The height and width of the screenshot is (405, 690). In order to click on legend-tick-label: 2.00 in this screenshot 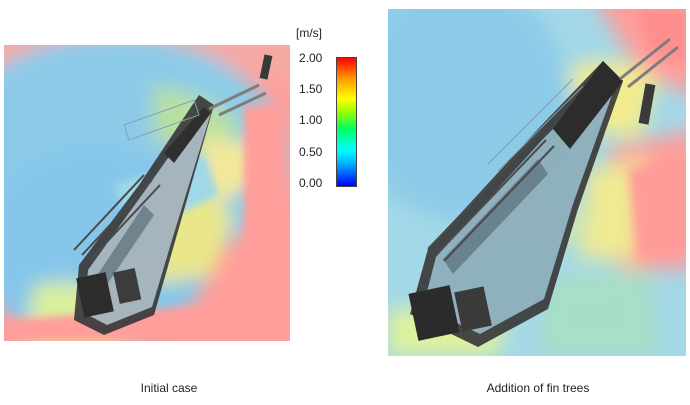, I will do `click(311, 58)`.